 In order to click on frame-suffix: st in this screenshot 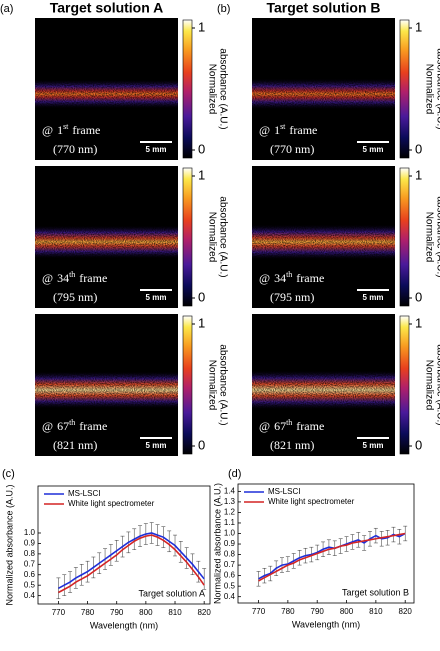, I will do `click(66, 126)`.